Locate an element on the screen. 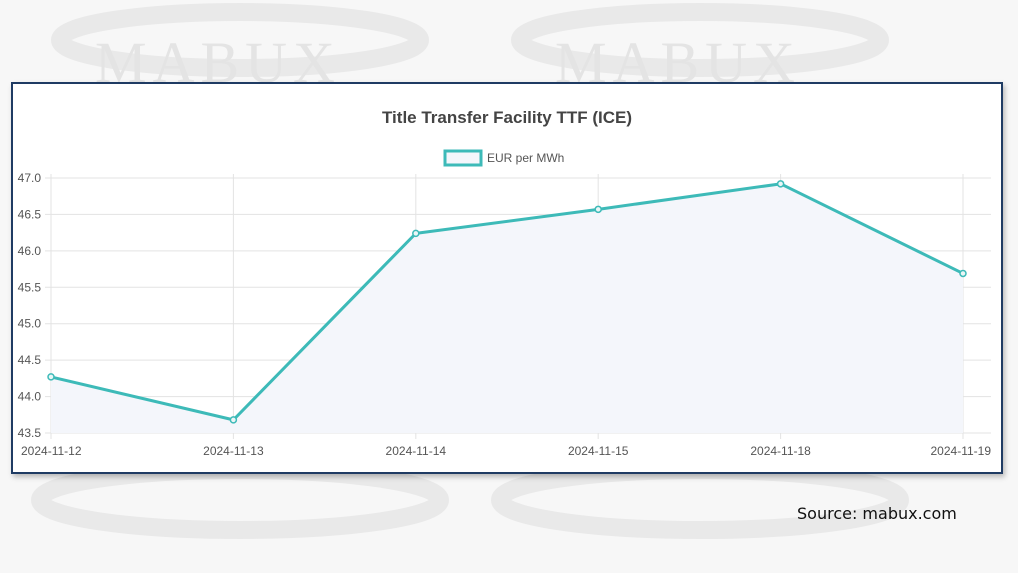  chart-legend: EUR per MWh is located at coordinates (503, 158).